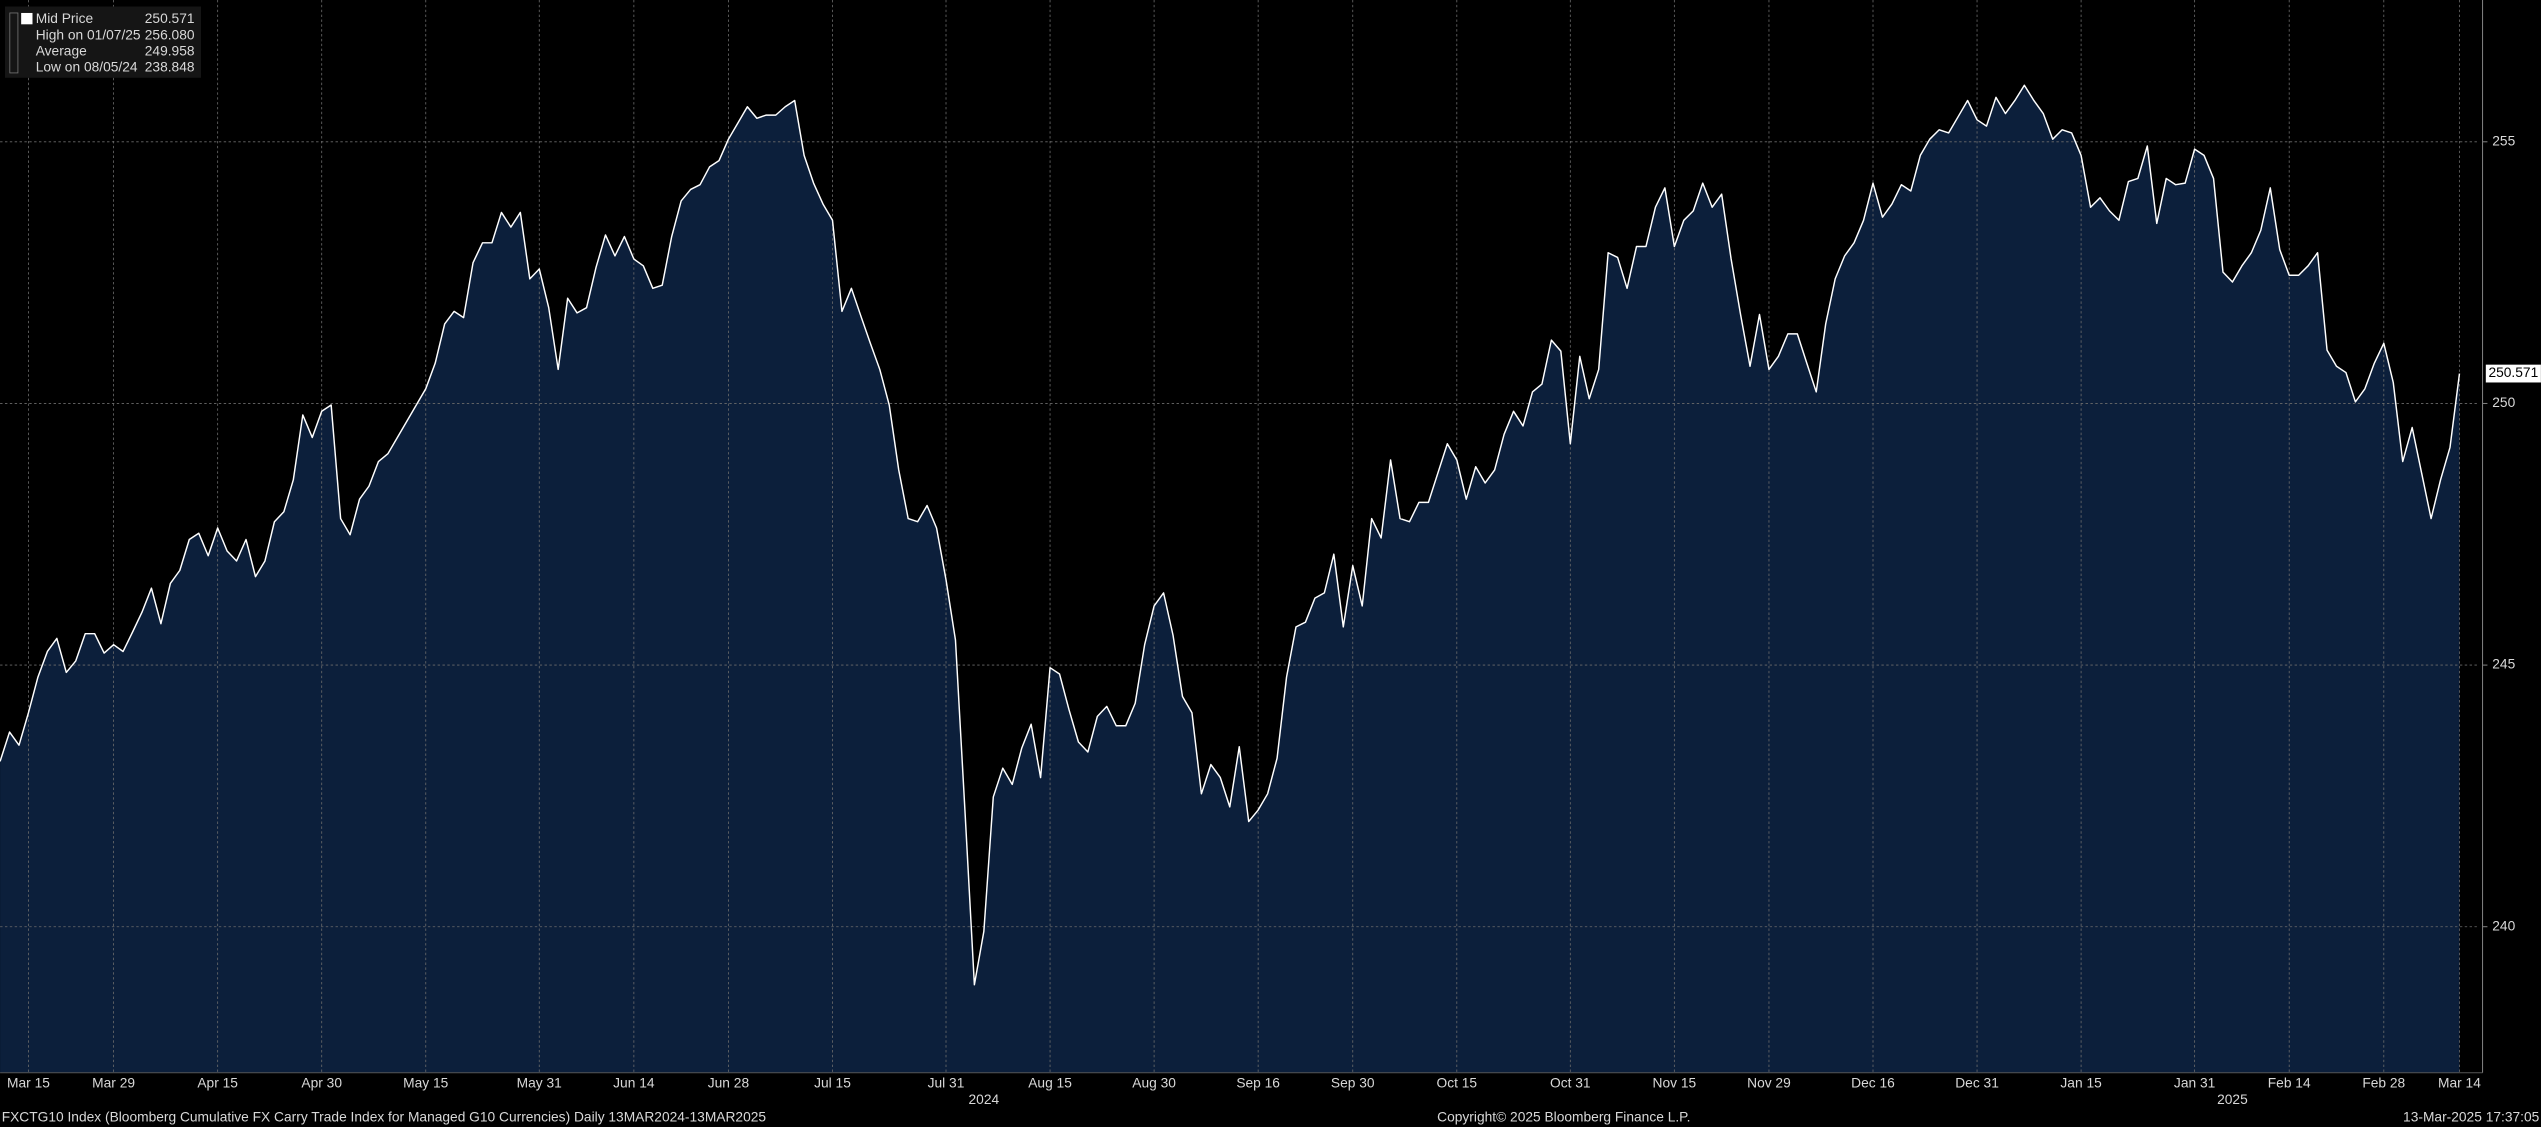 Image resolution: width=2541 pixels, height=1127 pixels. I want to click on legend-swatch, so click(27, 18).